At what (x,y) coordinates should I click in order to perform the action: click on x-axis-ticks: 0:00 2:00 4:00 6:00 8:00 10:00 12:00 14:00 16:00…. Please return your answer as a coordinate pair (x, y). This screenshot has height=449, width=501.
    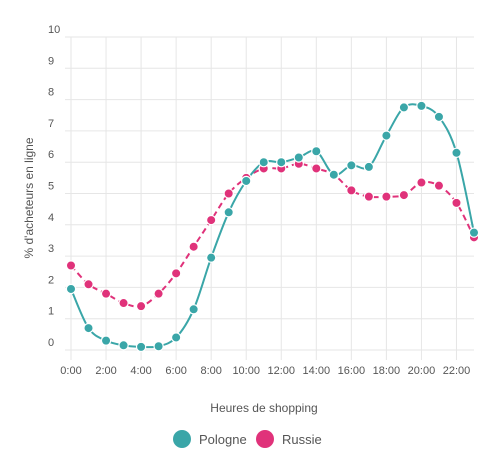
    Looking at the image, I should click on (265, 371).